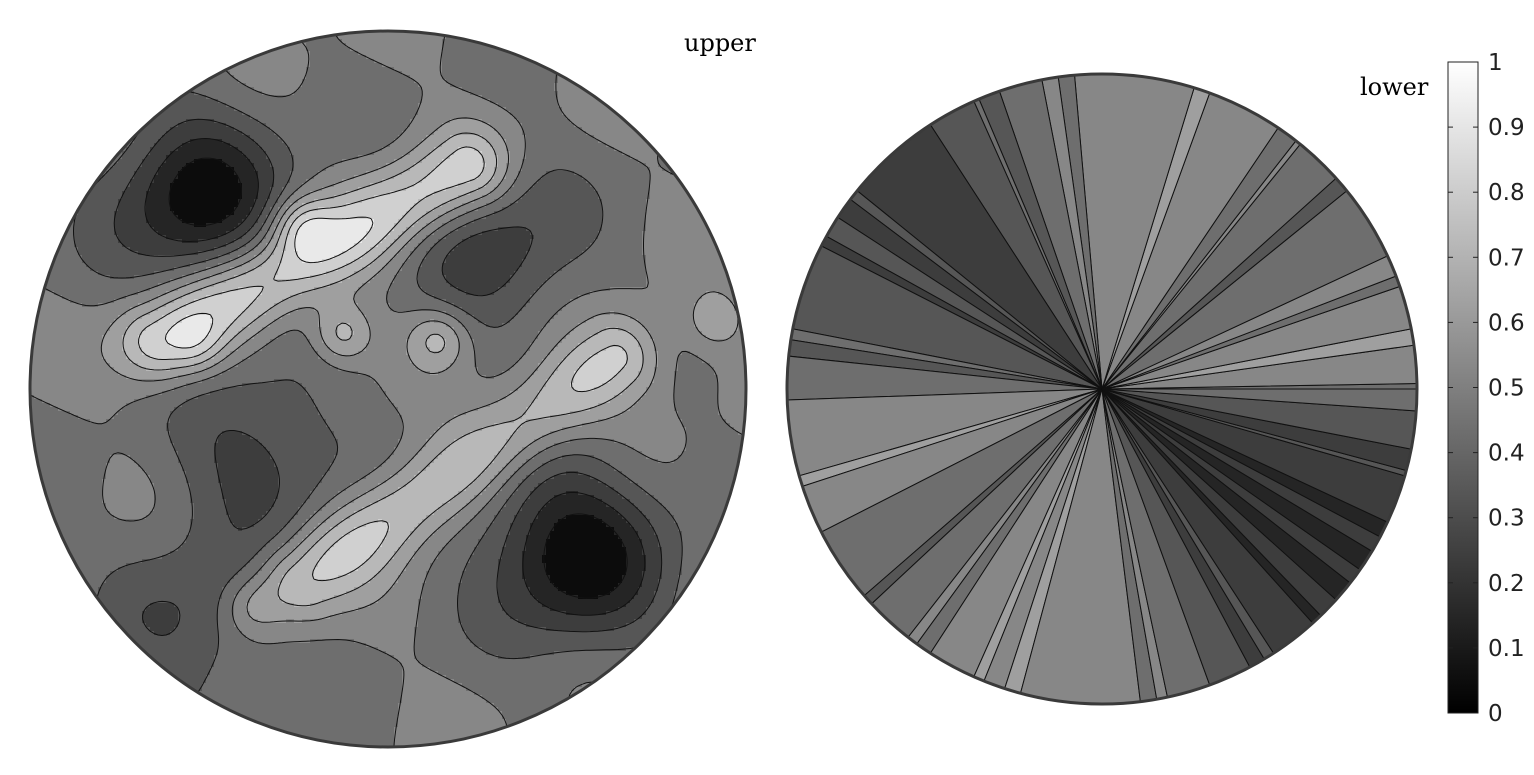 The image size is (1534, 775). I want to click on colorbar-tick-label: 0.4, so click(1506, 454).